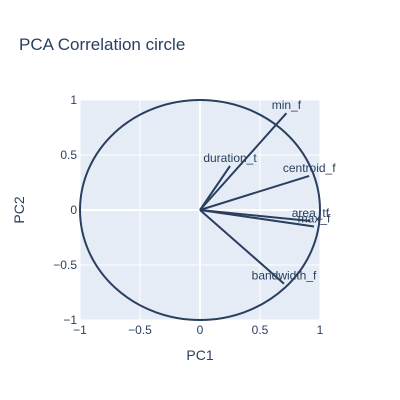 Image resolution: width=400 pixels, height=400 pixels. Describe the element at coordinates (102, 44) in the screenshot. I see `chart-title: PCA Correlation circle` at that location.